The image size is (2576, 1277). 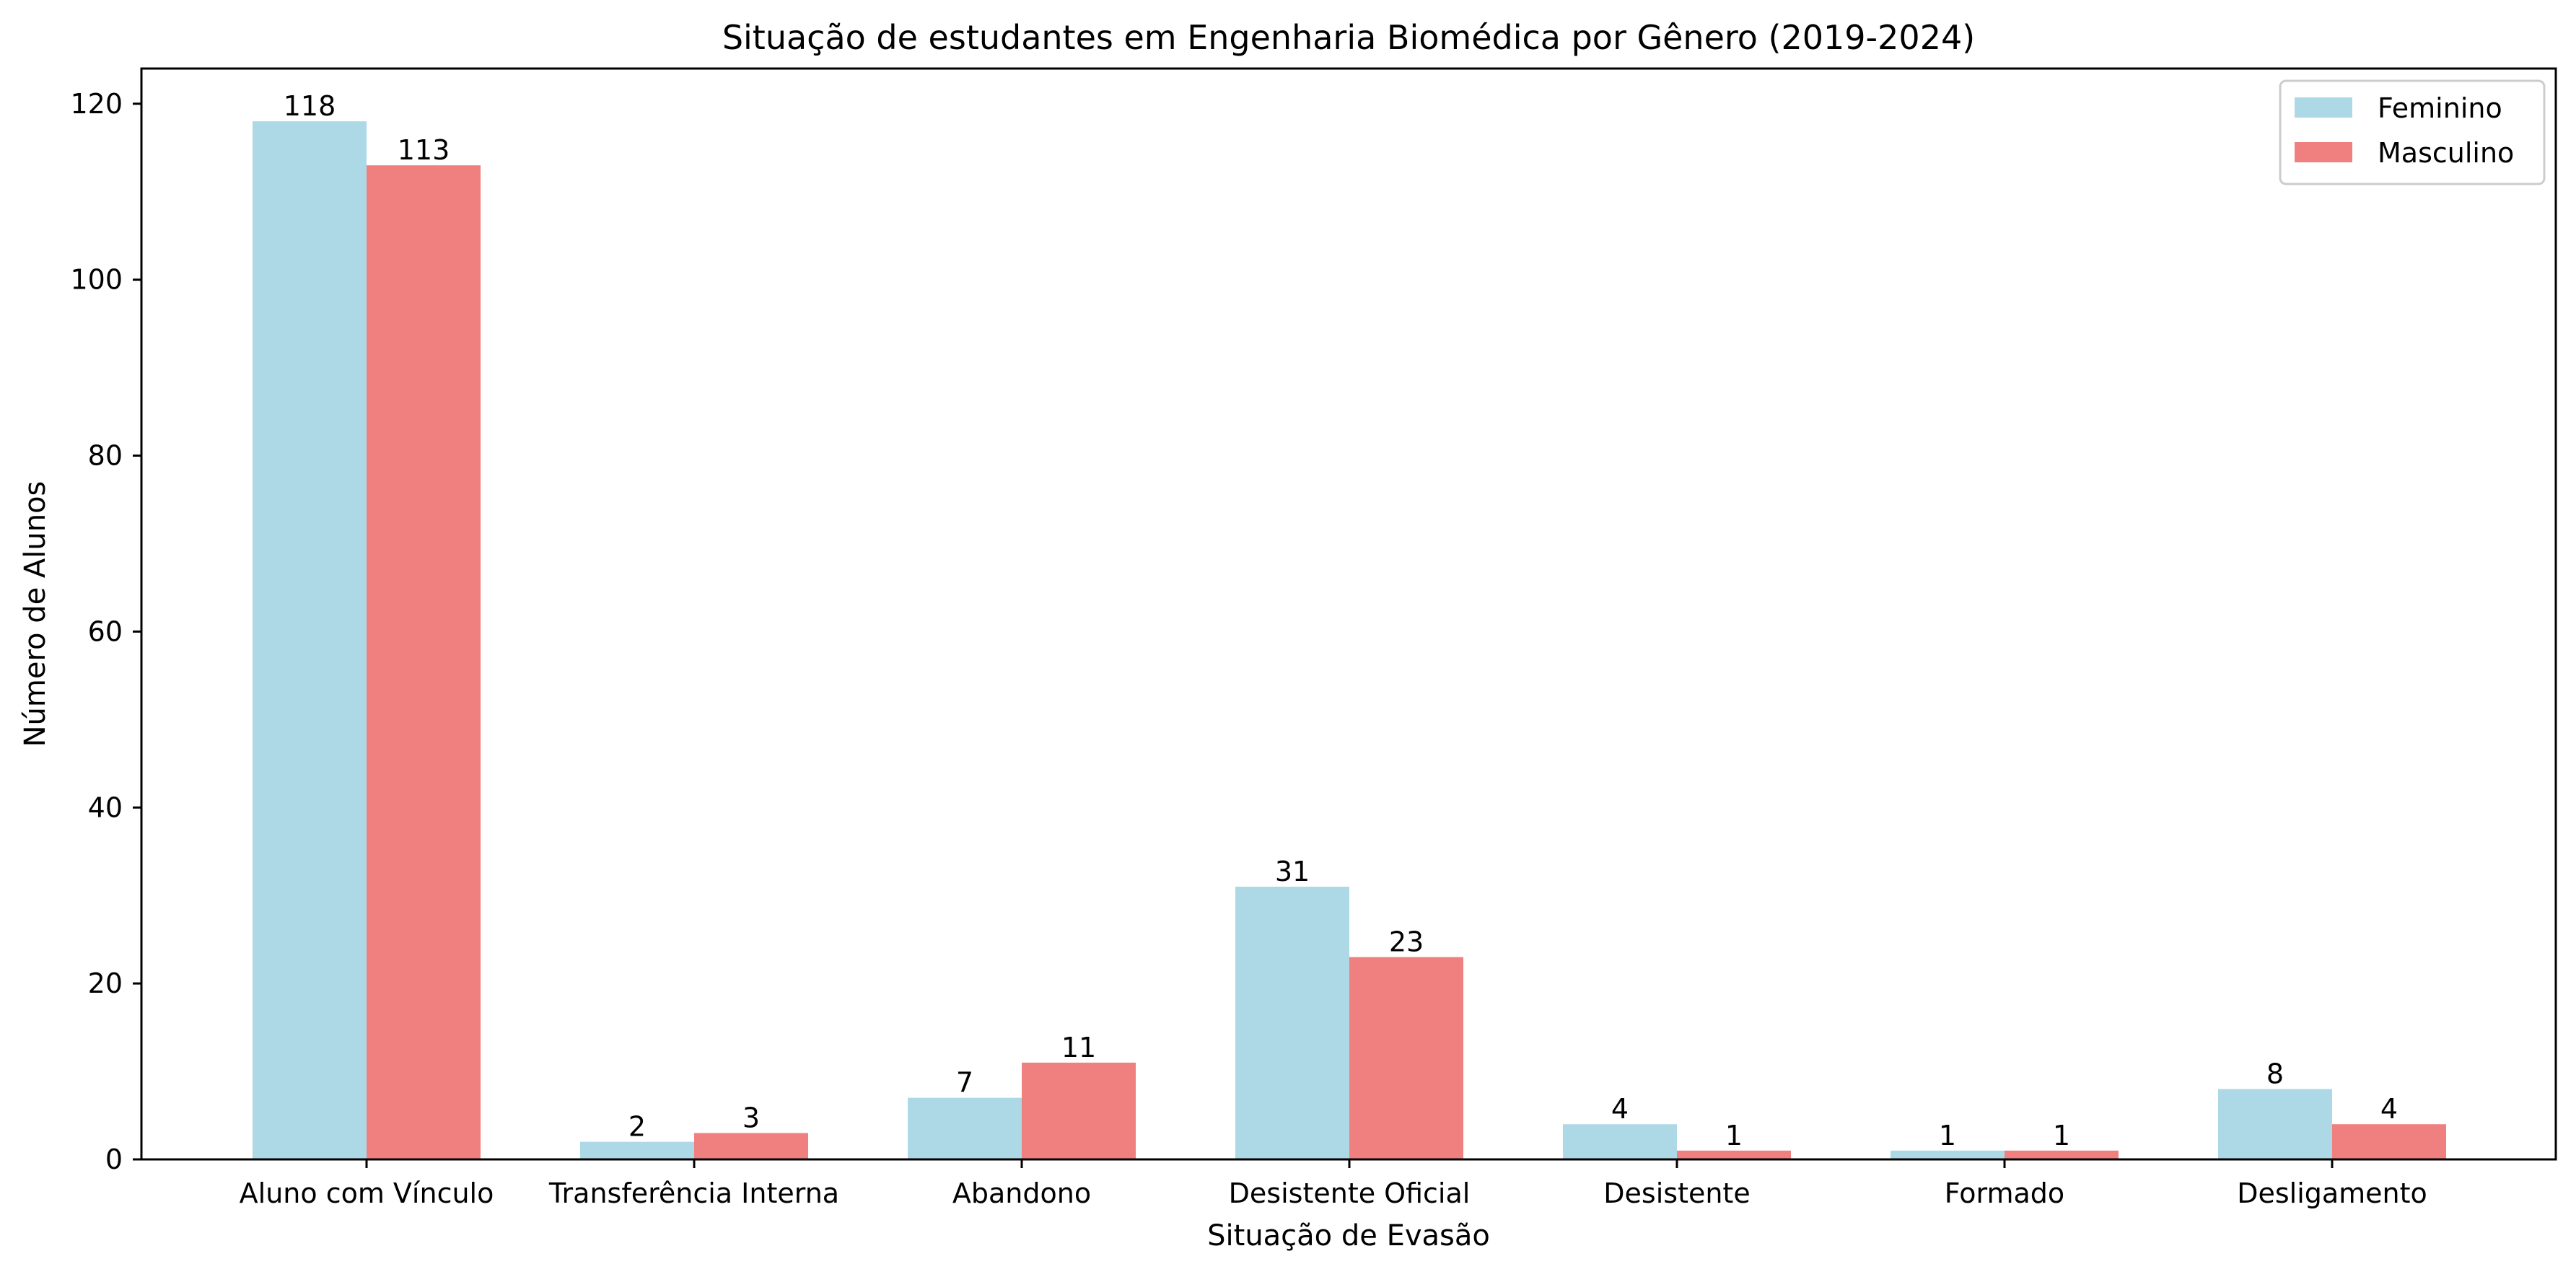 I want to click on x-tick-label-desligamento: Desligamento, so click(x=2332, y=1193).